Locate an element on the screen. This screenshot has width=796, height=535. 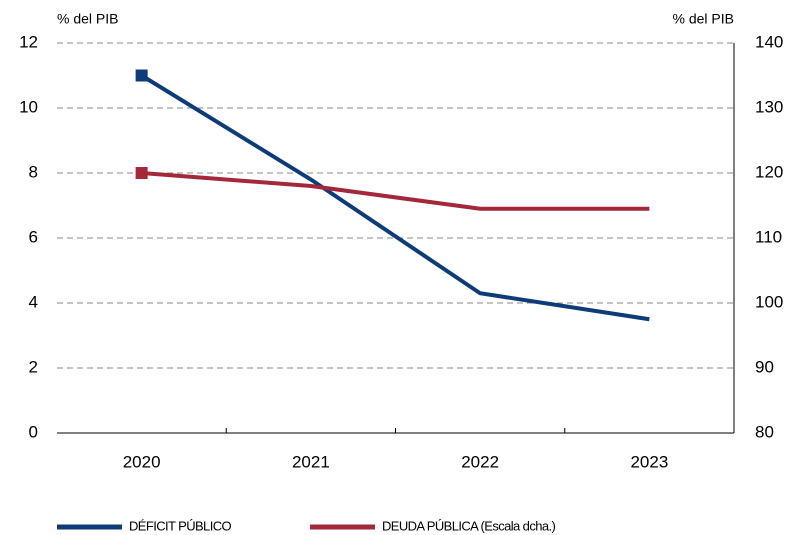
y-tick-label: 6 is located at coordinates (33, 236).